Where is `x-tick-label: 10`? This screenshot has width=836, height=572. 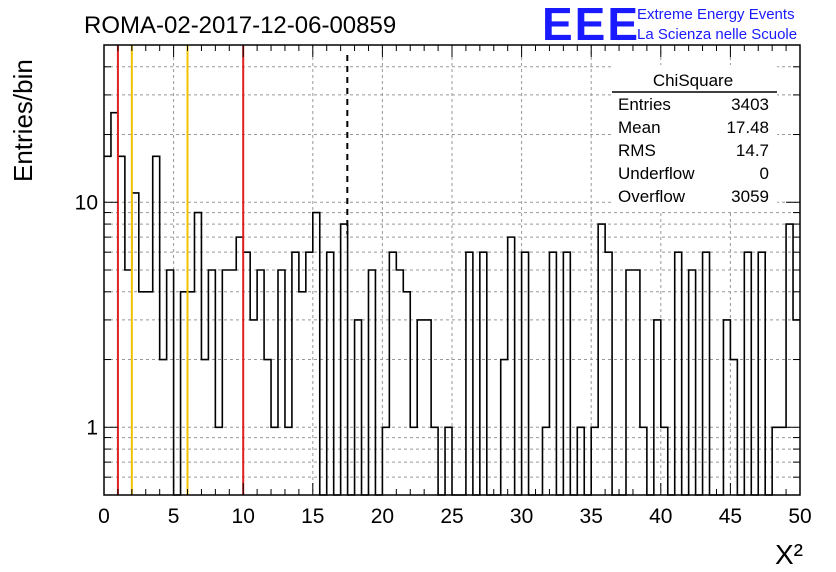
x-tick-label: 10 is located at coordinates (243, 516).